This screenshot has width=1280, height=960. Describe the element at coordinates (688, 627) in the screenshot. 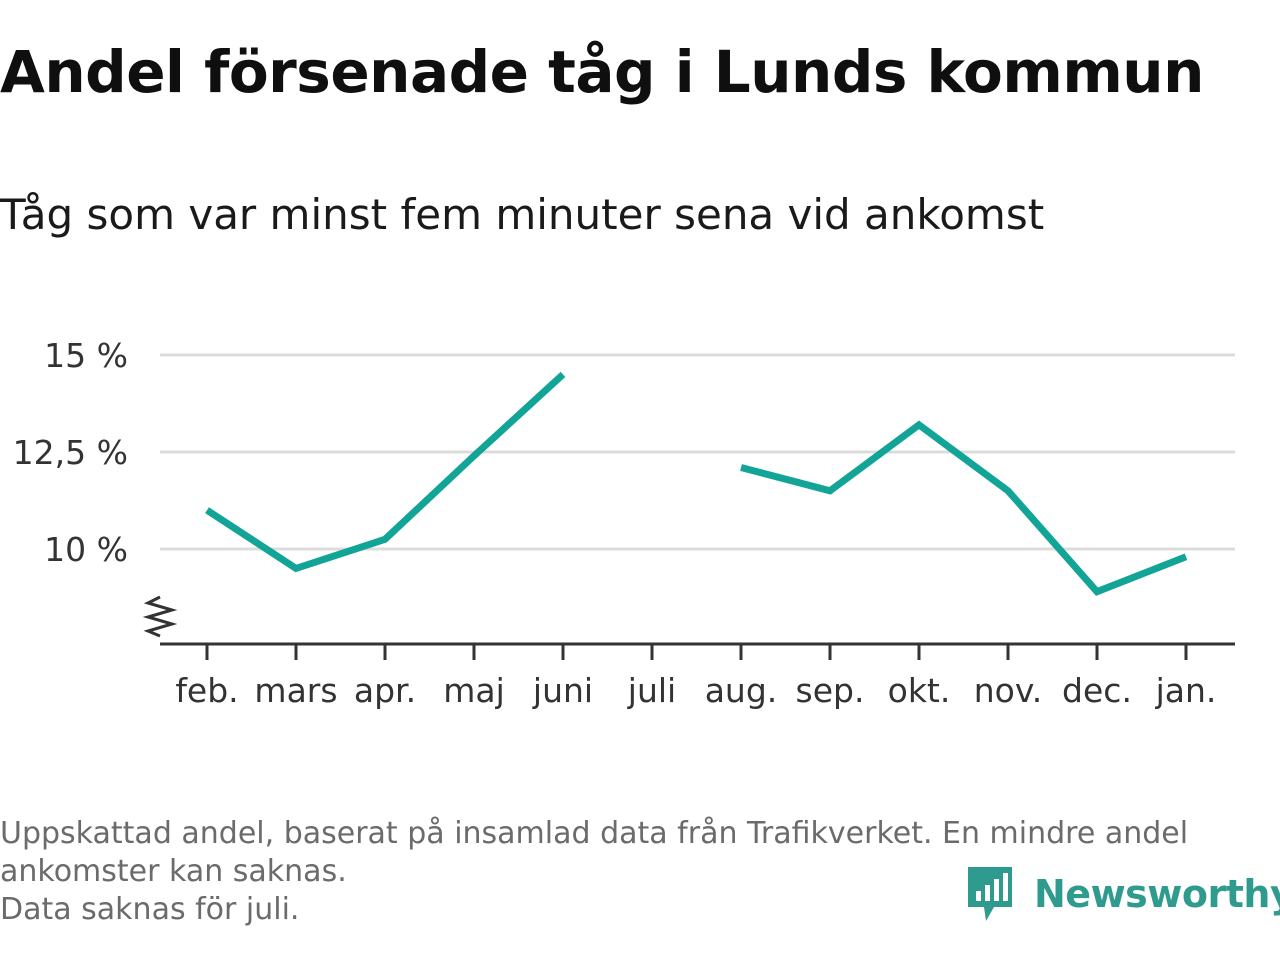

I see `x-axis` at that location.